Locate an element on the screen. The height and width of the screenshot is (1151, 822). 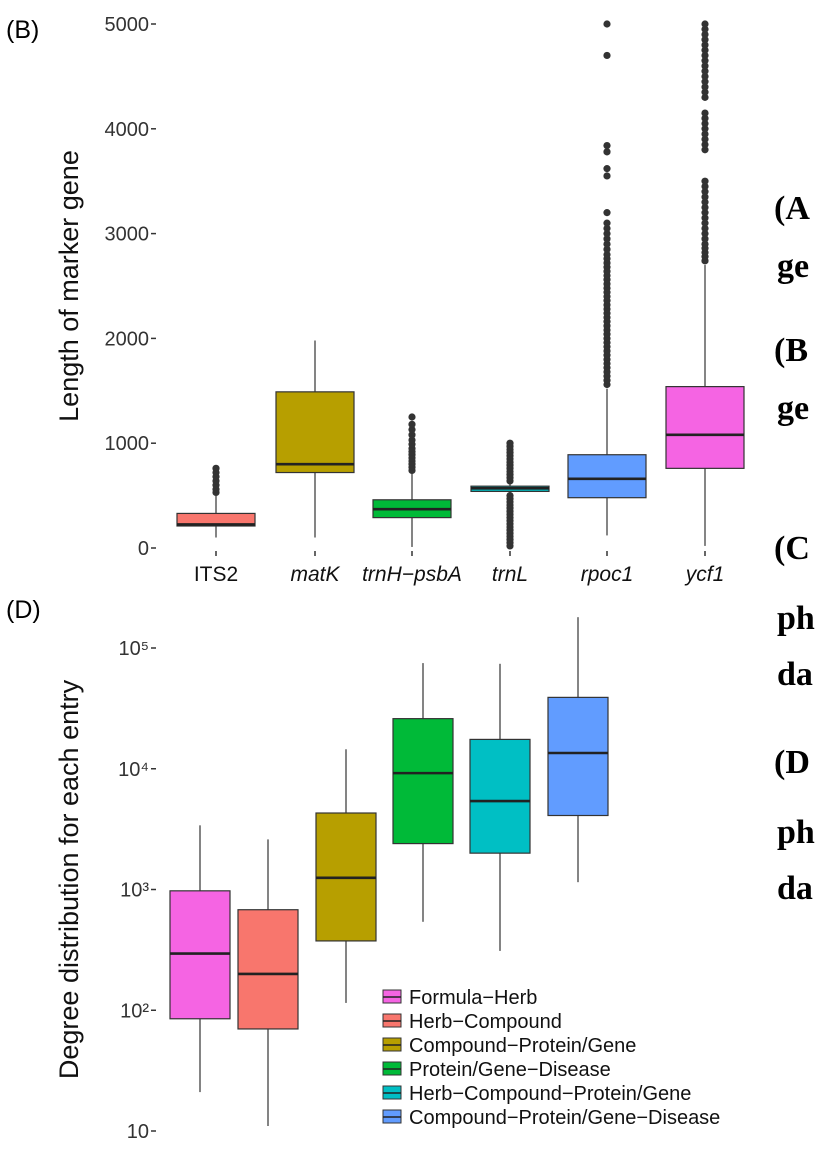
x-tick-label: rpoc1 is located at coordinates (607, 574).